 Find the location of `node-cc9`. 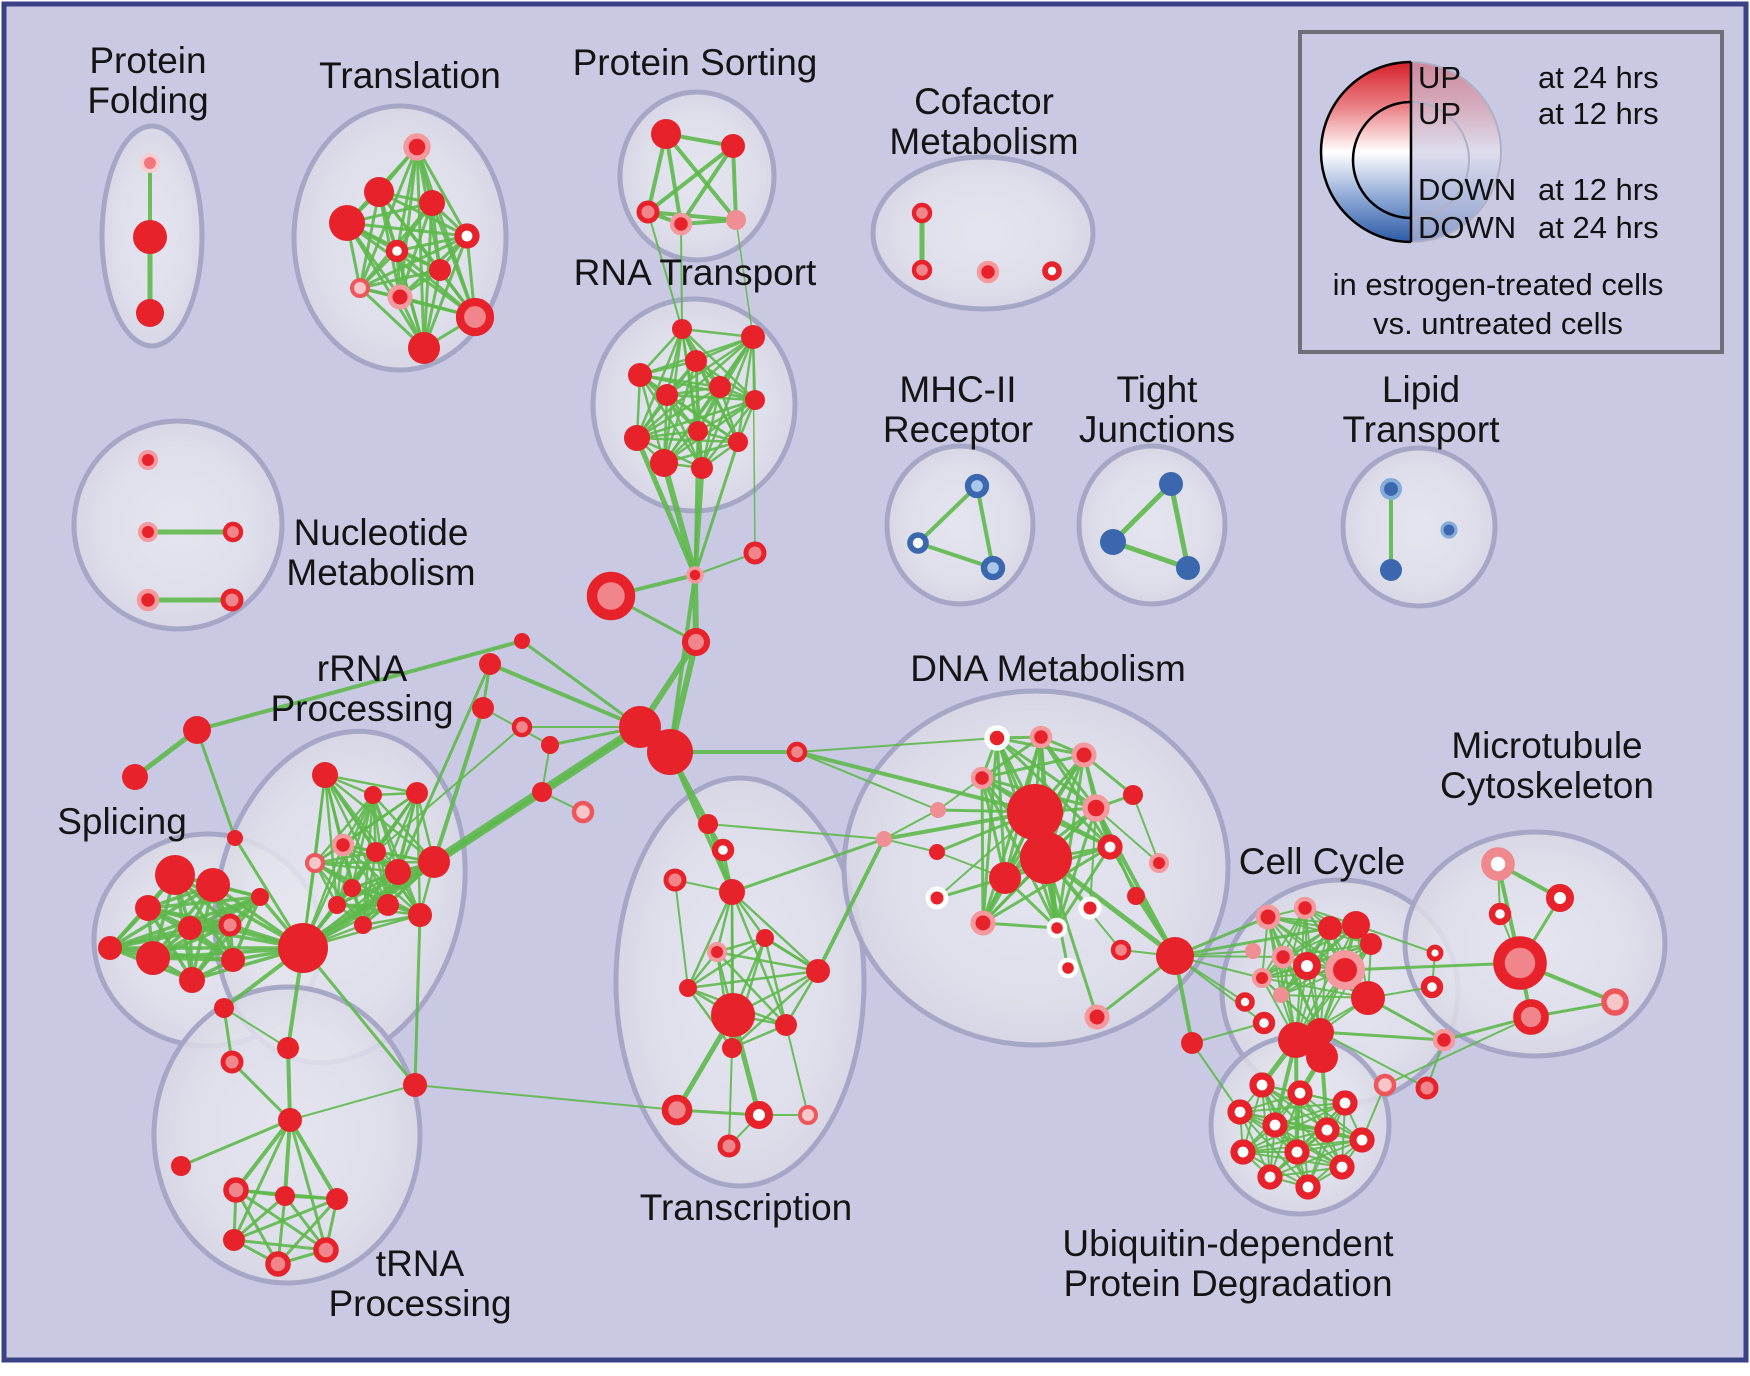

node-cc9 is located at coordinates (1345, 970).